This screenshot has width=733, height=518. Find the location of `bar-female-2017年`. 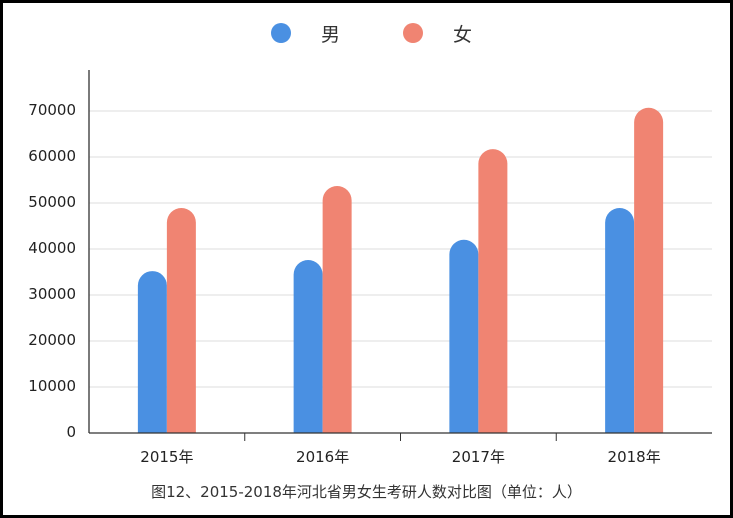

bar-female-2017年 is located at coordinates (493, 291).